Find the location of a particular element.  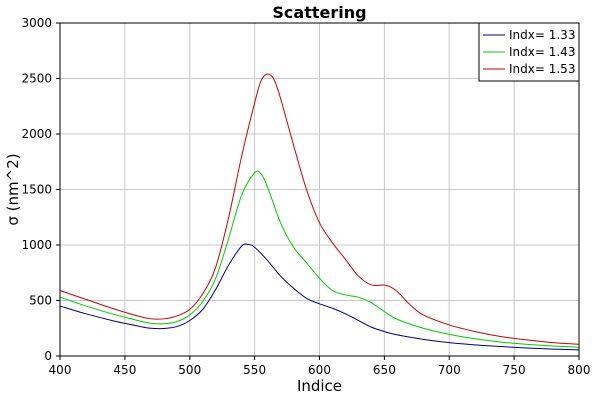

x-tick-label: 450 is located at coordinates (124, 370).